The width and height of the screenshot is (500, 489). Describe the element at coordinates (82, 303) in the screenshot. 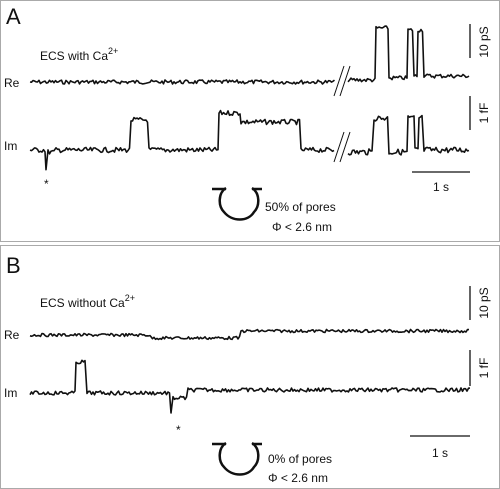

I see `condition-text: ECS without Ca` at that location.